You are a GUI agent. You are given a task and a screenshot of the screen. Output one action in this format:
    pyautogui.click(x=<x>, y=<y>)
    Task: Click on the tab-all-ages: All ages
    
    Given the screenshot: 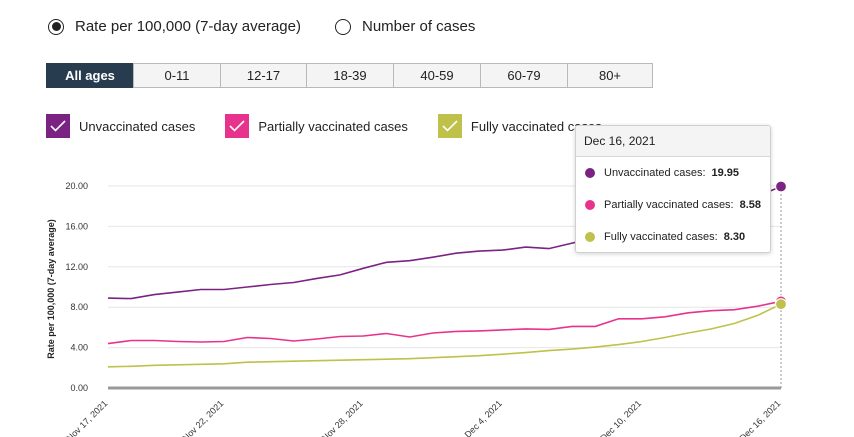 What is the action you would take?
    pyautogui.click(x=90, y=75)
    